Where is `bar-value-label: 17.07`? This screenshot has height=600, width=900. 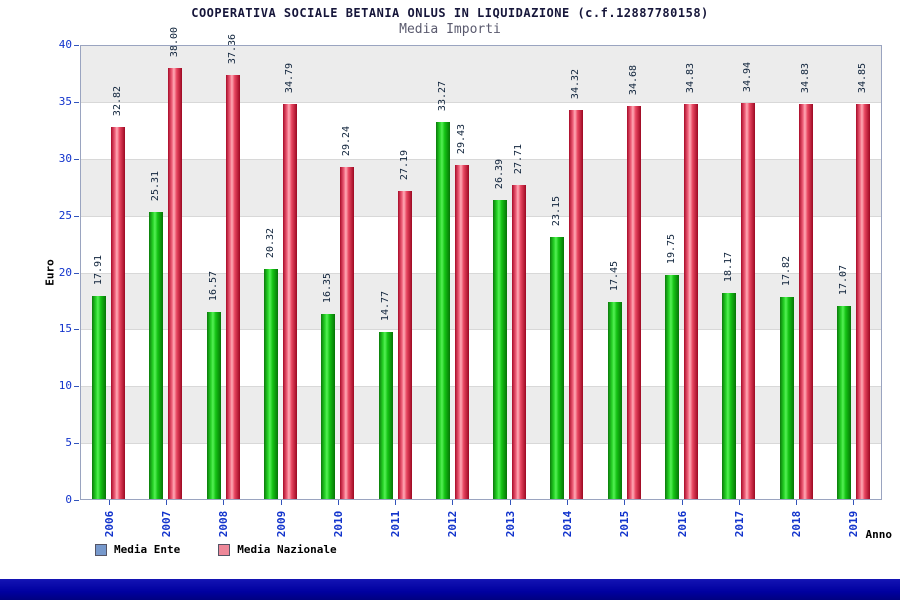 bar-value-label: 17.07 is located at coordinates (843, 279).